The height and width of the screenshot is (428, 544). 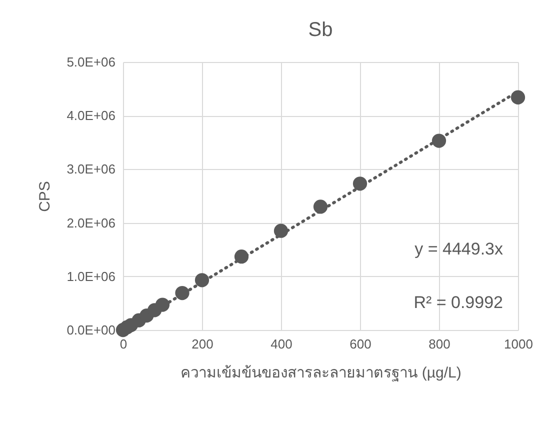 I want to click on x-tick-label: 200, so click(x=203, y=344).